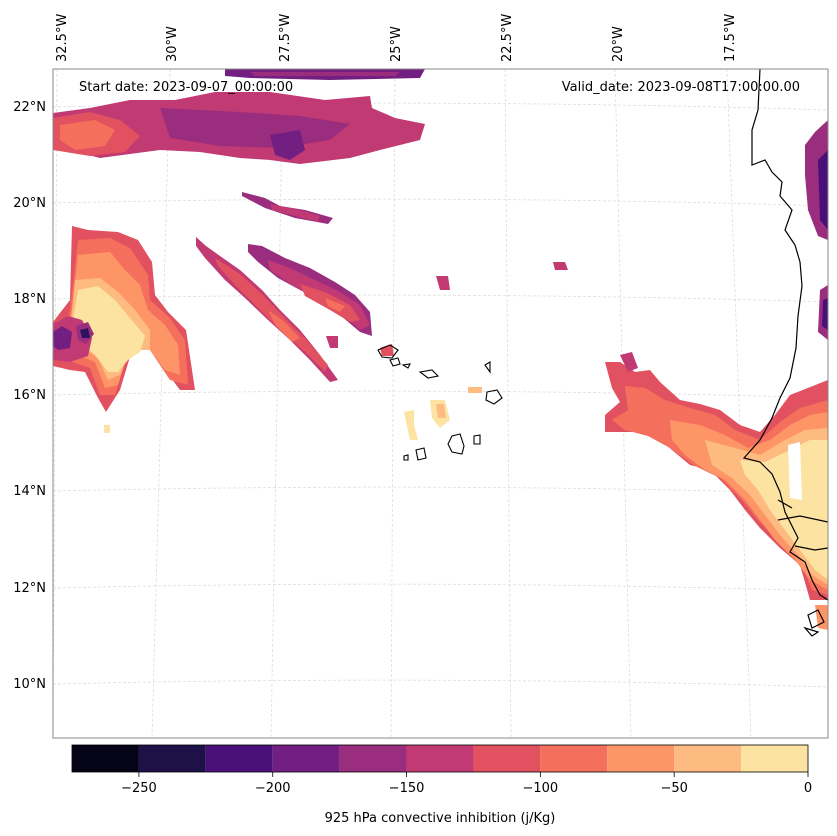  Describe the element at coordinates (29, 491) in the screenshot. I see `lat-label-14n: 14°N` at that location.